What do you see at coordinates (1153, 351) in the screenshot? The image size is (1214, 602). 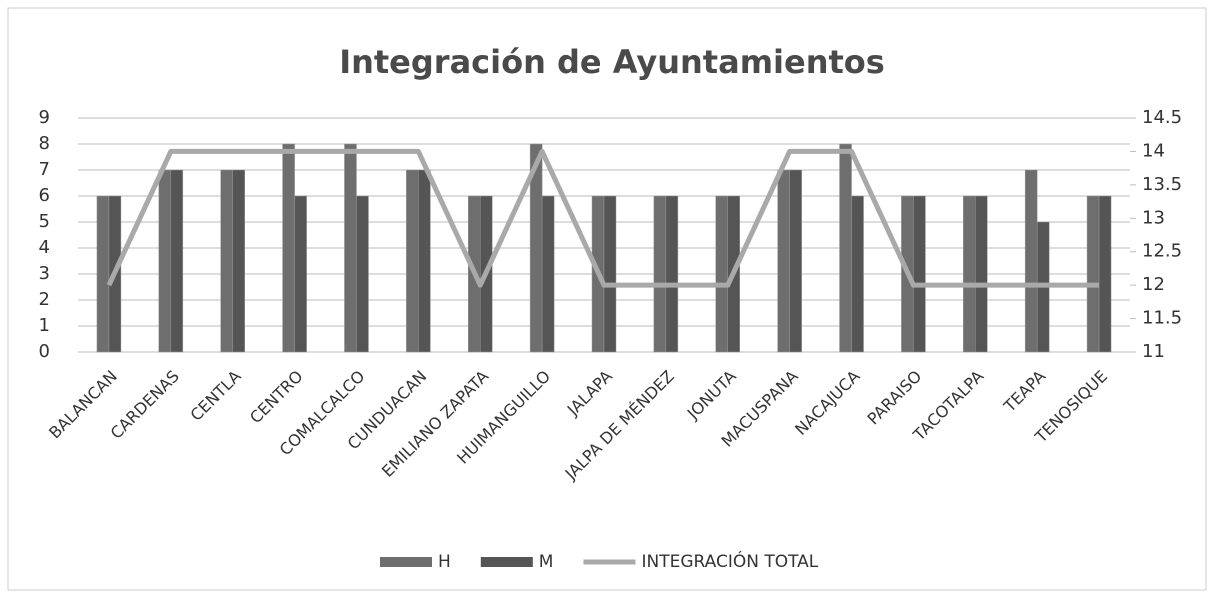 I see `y2-tick-label: 11` at bounding box center [1153, 351].